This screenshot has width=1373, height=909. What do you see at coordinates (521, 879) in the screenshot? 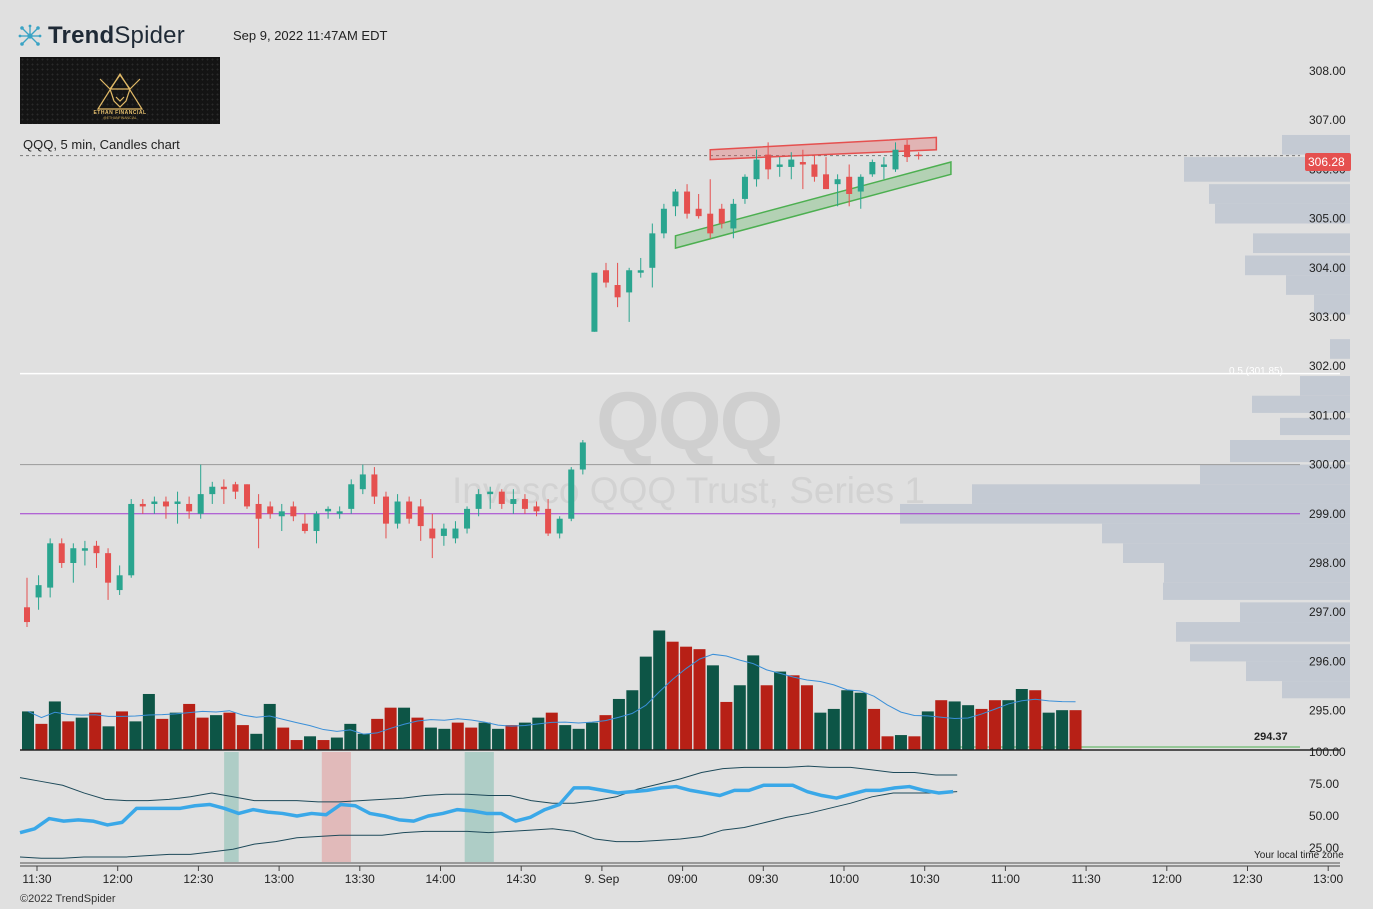
I see `time-axis-label: 14:30` at bounding box center [521, 879].